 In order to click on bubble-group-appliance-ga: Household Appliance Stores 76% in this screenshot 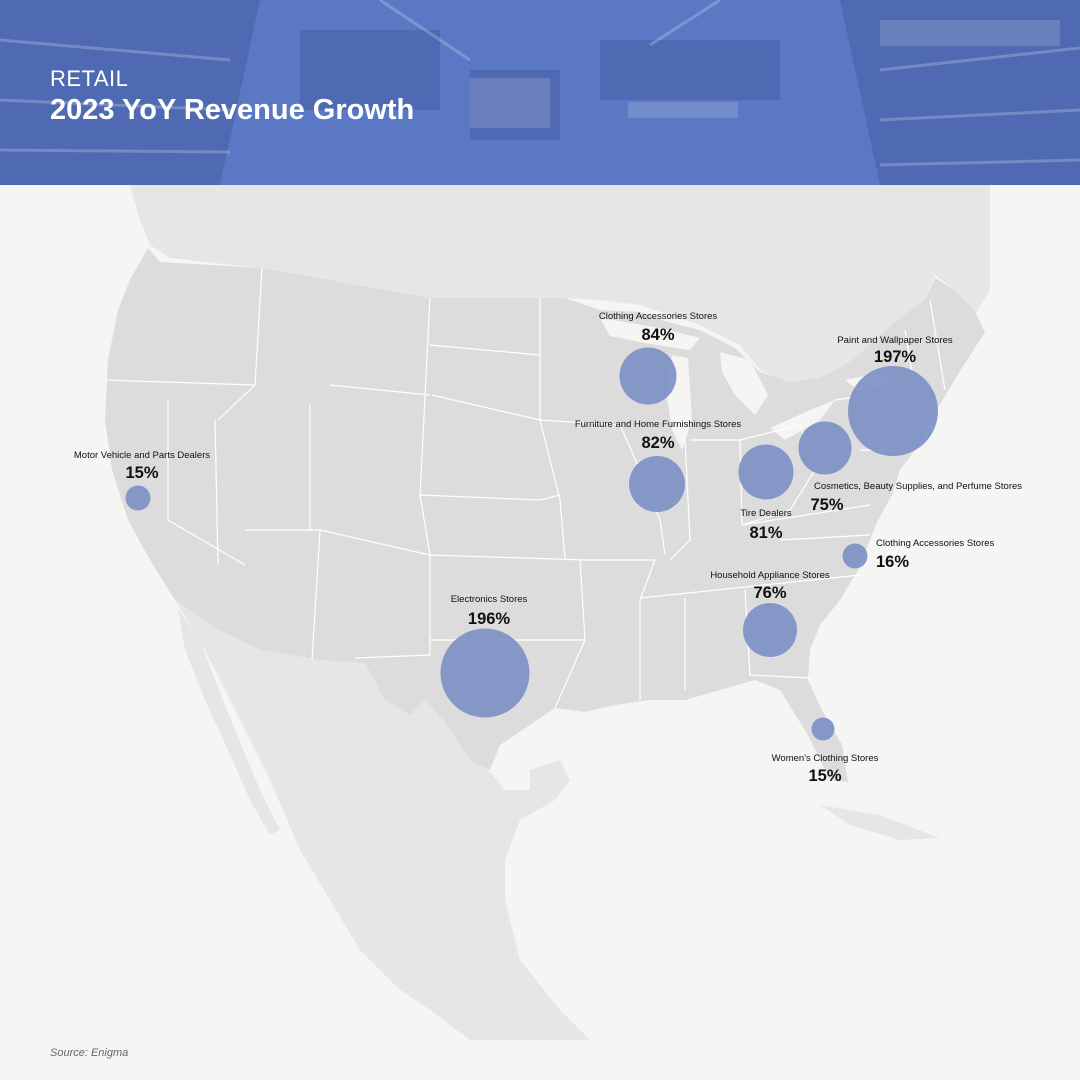, I will do `click(770, 613)`.